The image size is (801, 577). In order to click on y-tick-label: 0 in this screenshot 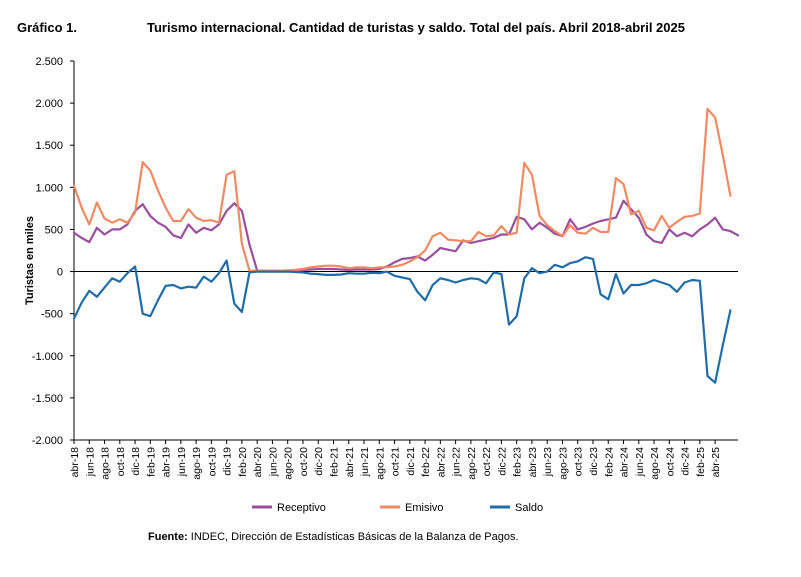, I will do `click(60, 273)`.